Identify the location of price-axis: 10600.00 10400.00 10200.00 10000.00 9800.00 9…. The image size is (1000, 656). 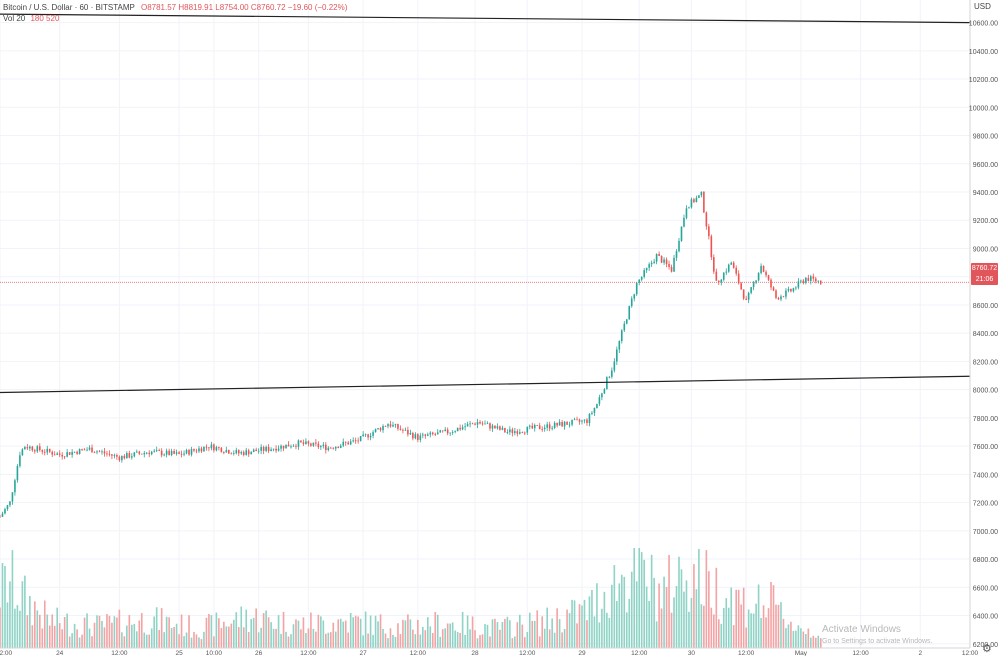
(984, 324).